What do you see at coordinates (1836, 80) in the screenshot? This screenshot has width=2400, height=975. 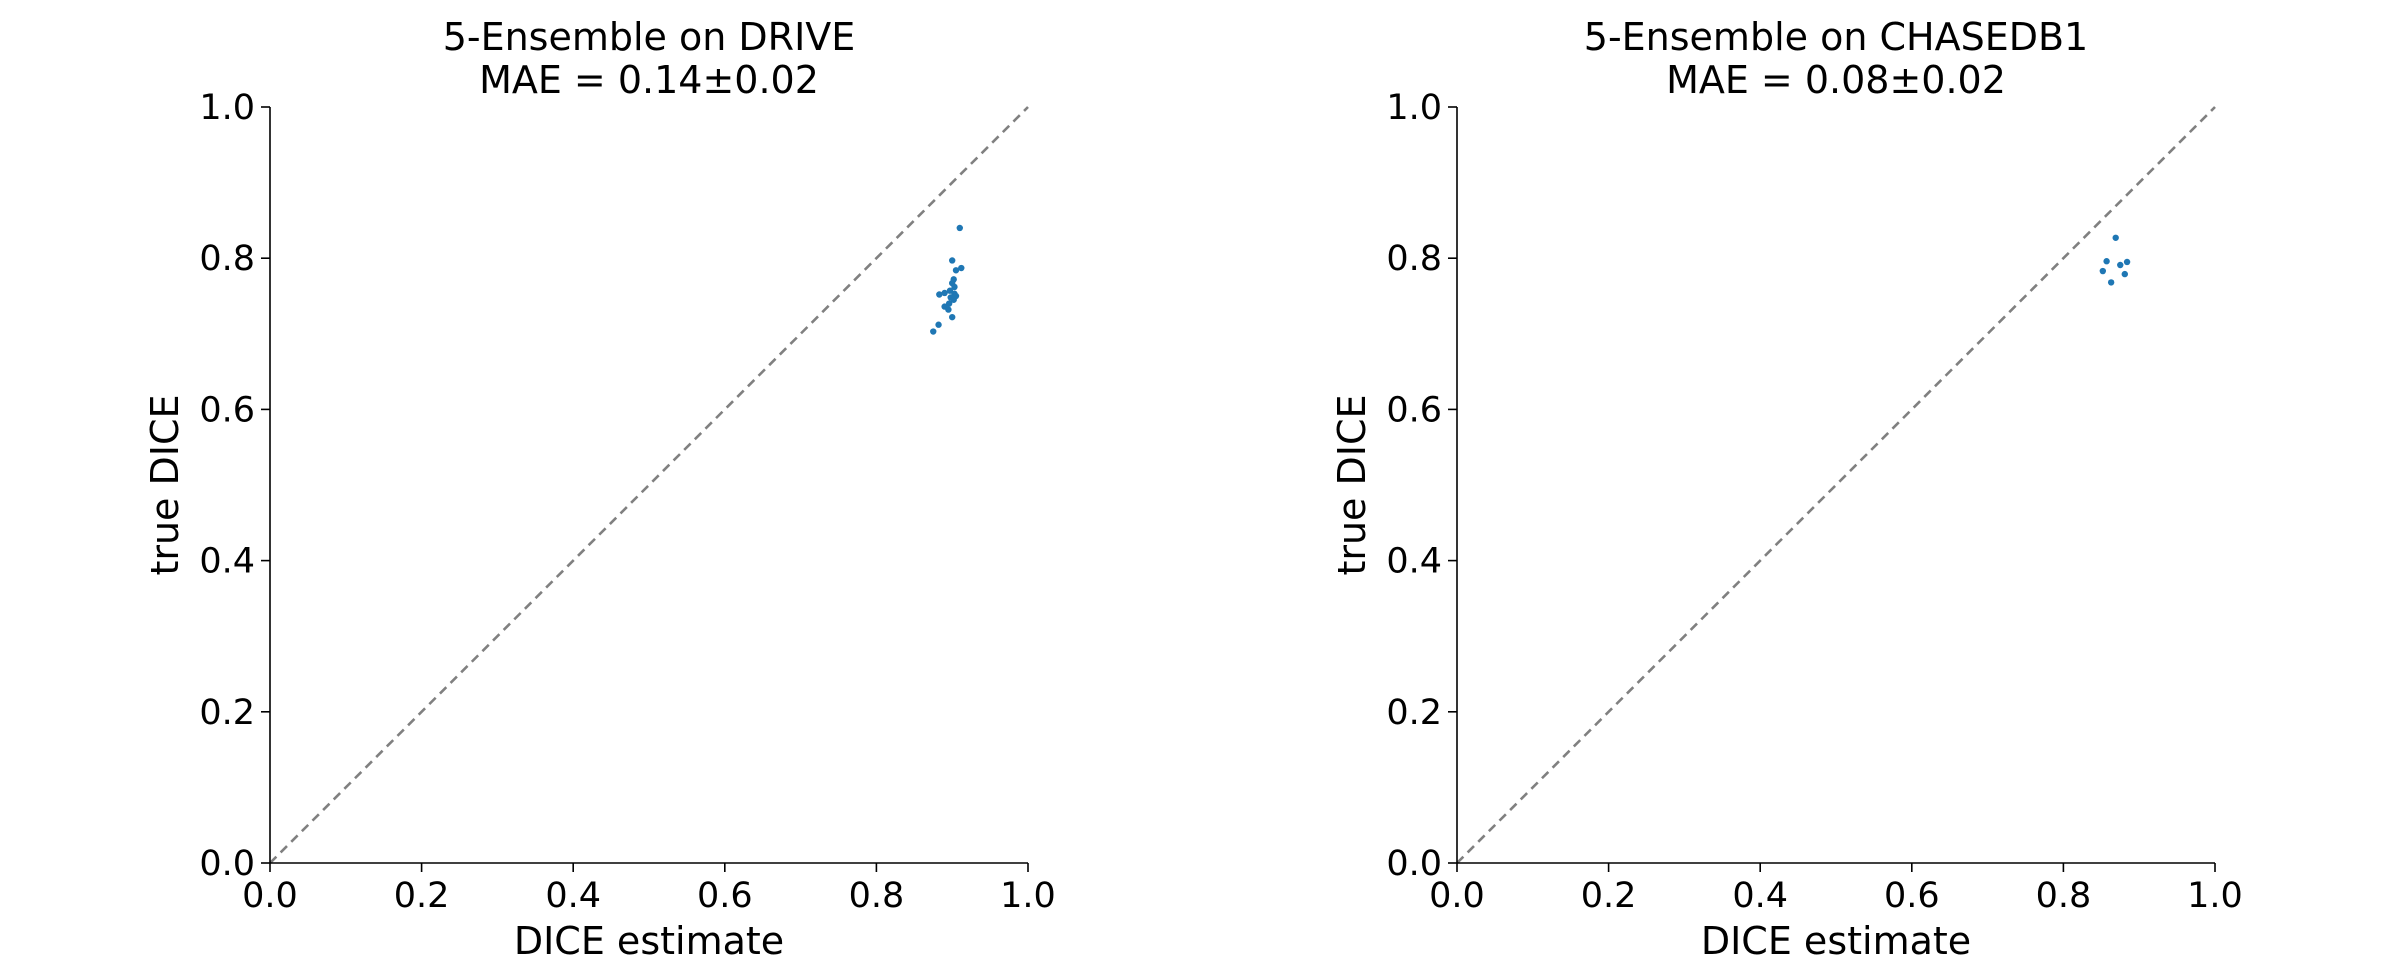 I see `chart-title-line-2: MAE = 0.08±0.02` at bounding box center [1836, 80].